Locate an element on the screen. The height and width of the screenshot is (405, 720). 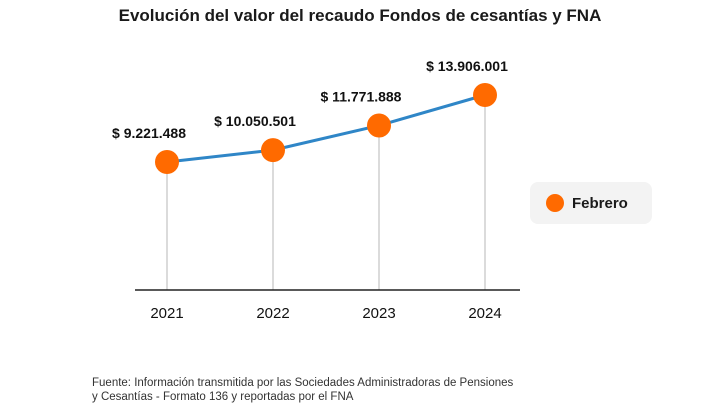
series-line-febrero is located at coordinates (326, 128).